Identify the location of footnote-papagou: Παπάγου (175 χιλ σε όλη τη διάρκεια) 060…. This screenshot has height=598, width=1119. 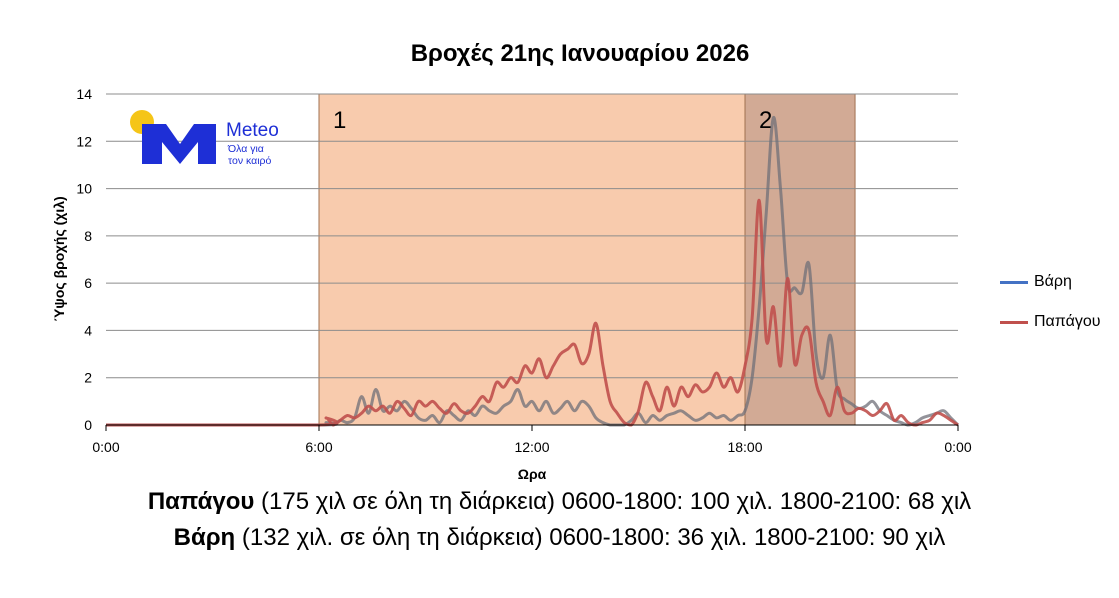
(559, 502).